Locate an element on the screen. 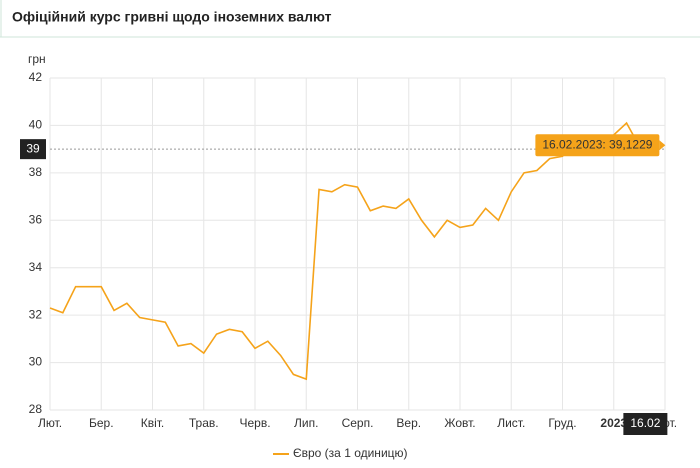 This screenshot has height=468, width=700. crosshair-y-label: 39 is located at coordinates (33, 148).